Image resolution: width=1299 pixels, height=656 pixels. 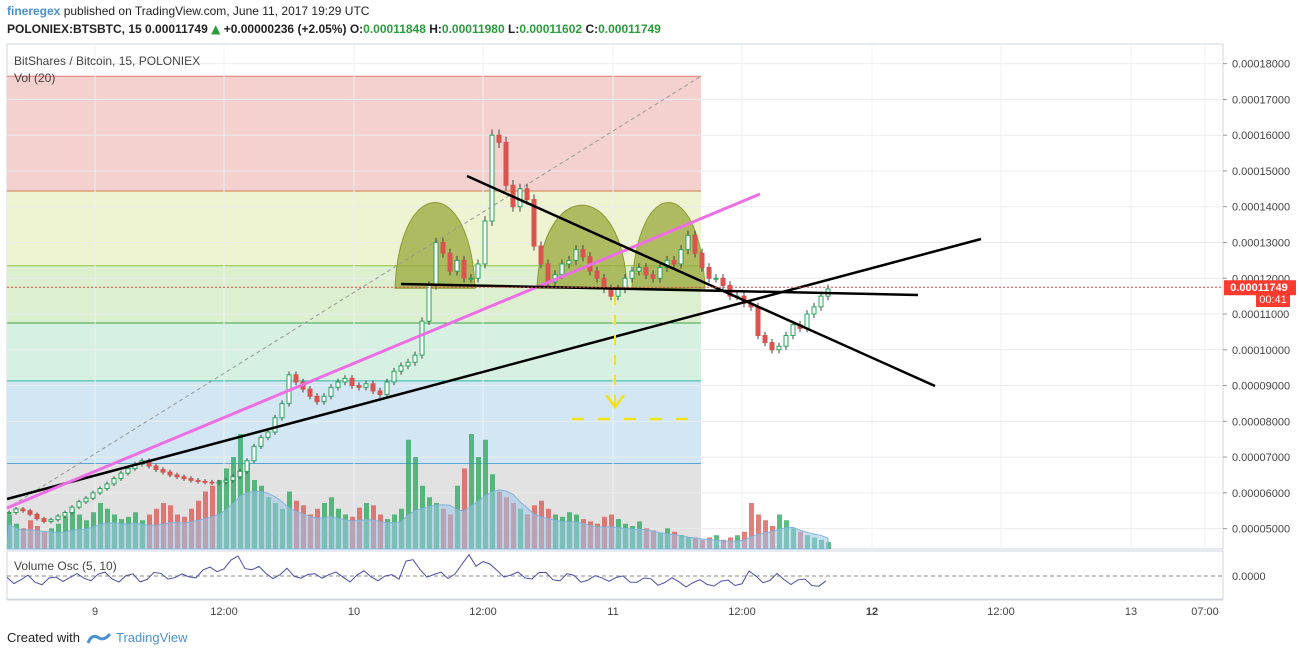 What do you see at coordinates (1261, 136) in the screenshot?
I see `y-tick-label: 0.00016000` at bounding box center [1261, 136].